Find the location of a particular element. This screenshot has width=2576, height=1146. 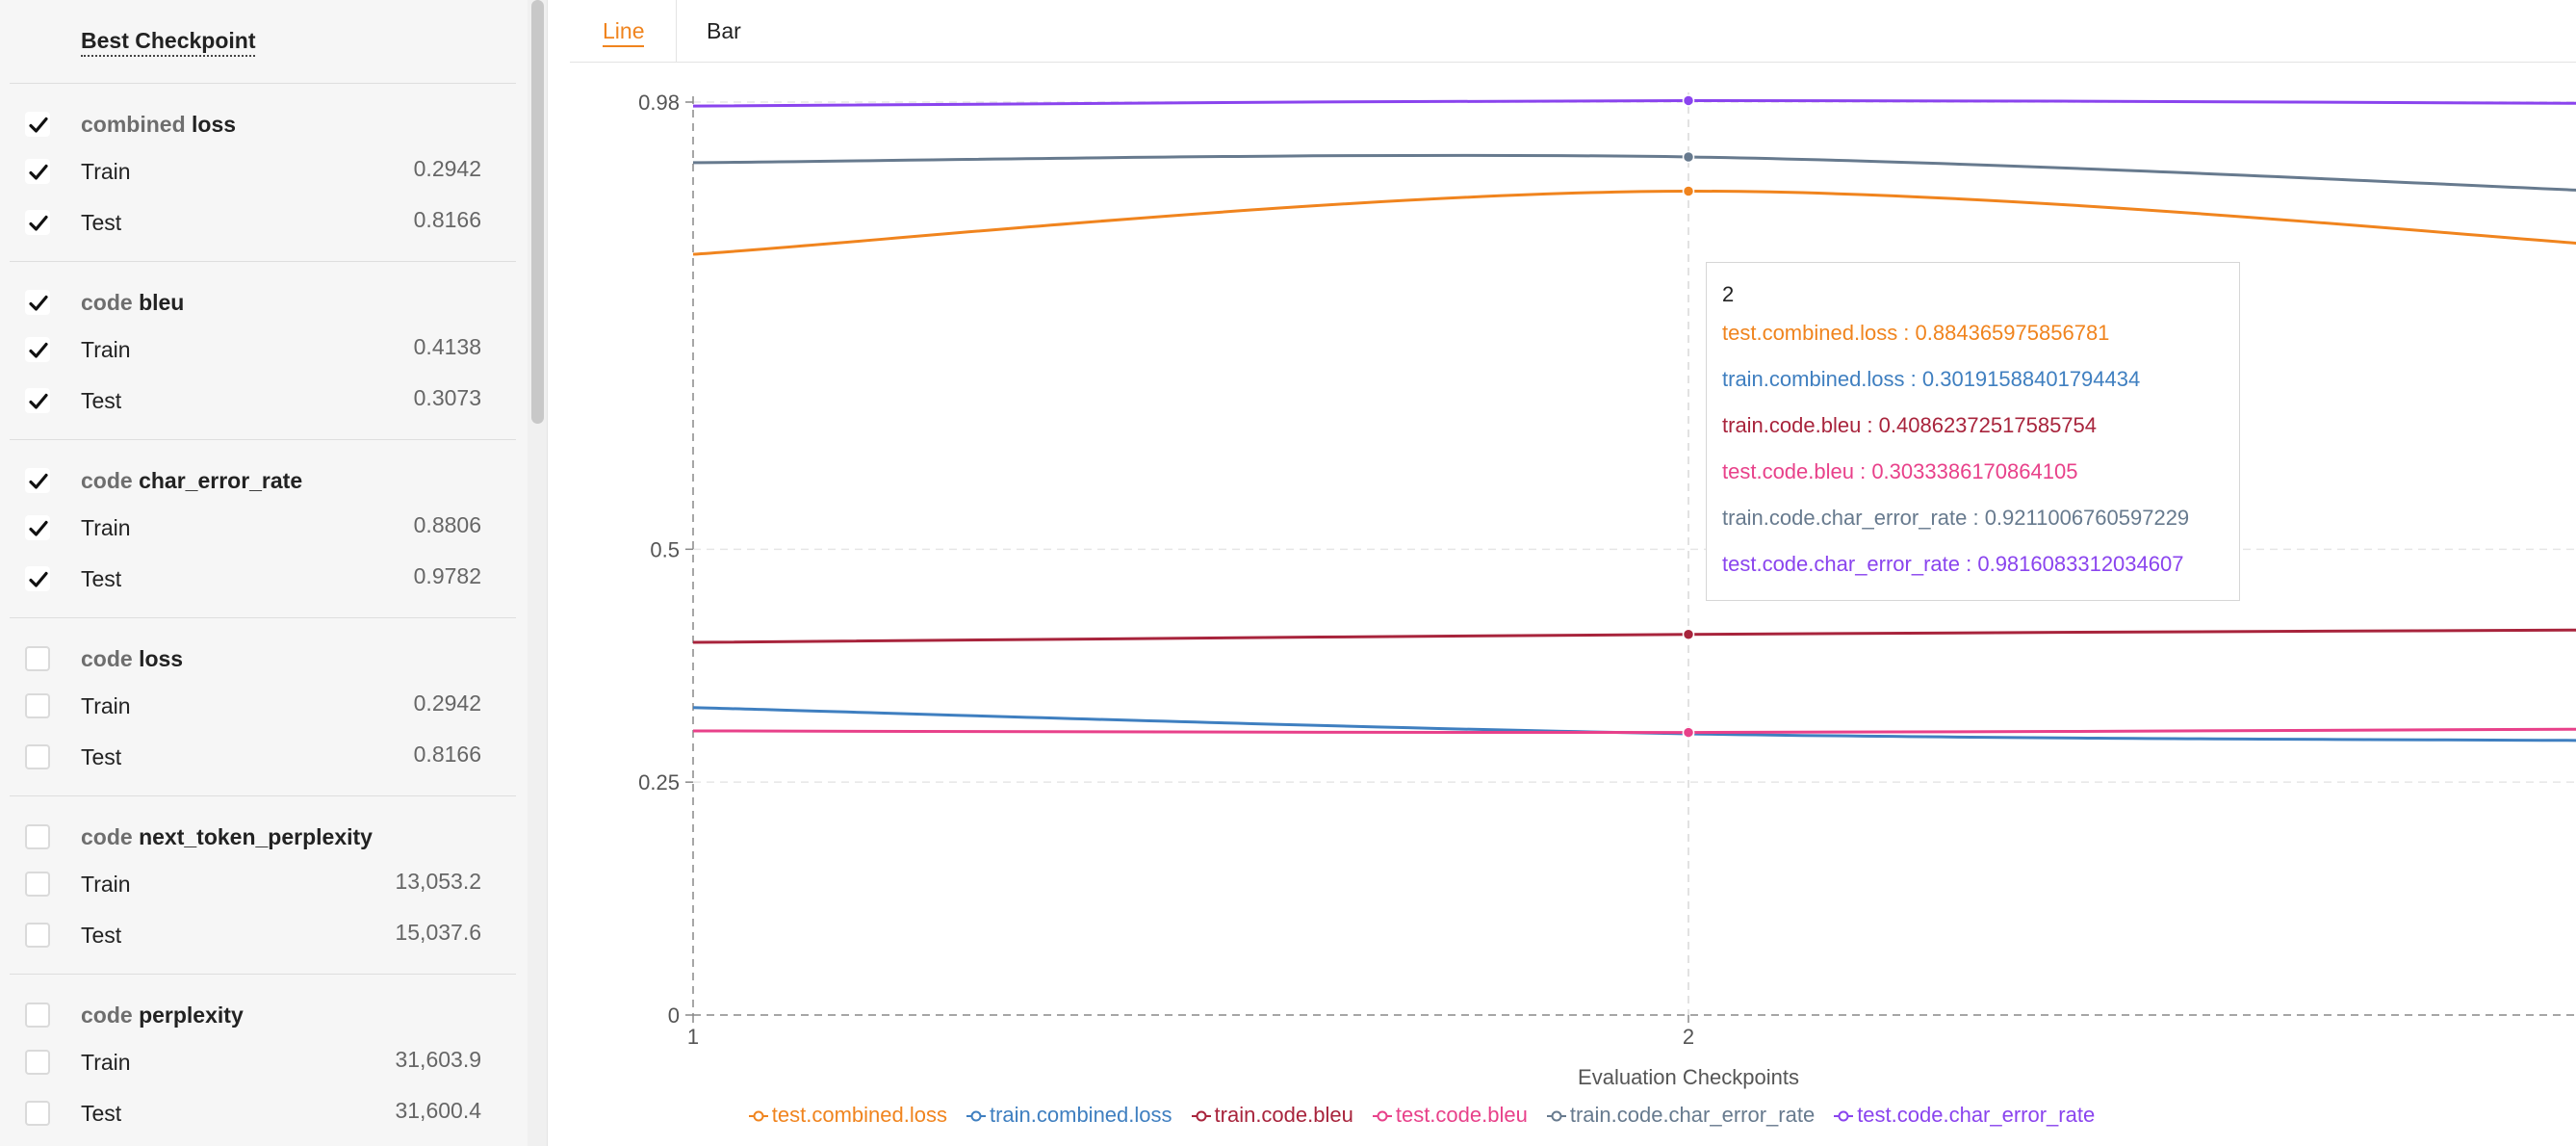

hover-points is located at coordinates (1689, 418).